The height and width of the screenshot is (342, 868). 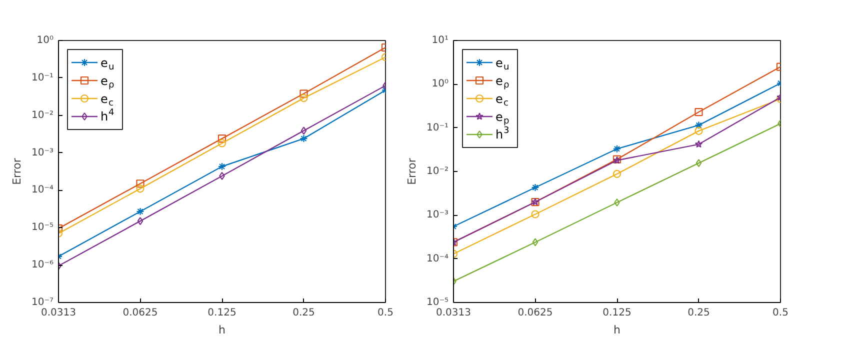 I want to click on y-tick-label: 10⁻⁶, so click(x=42, y=265).